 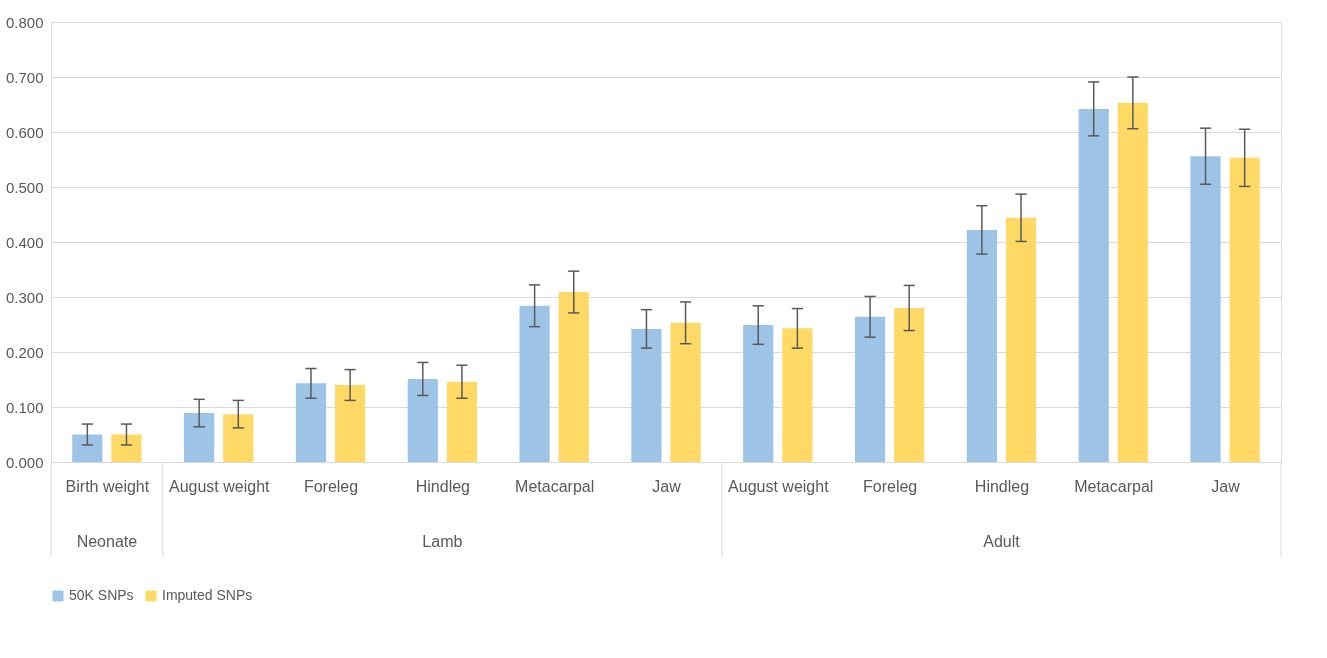 I want to click on y-tick-label: 0.000, so click(x=24, y=462).